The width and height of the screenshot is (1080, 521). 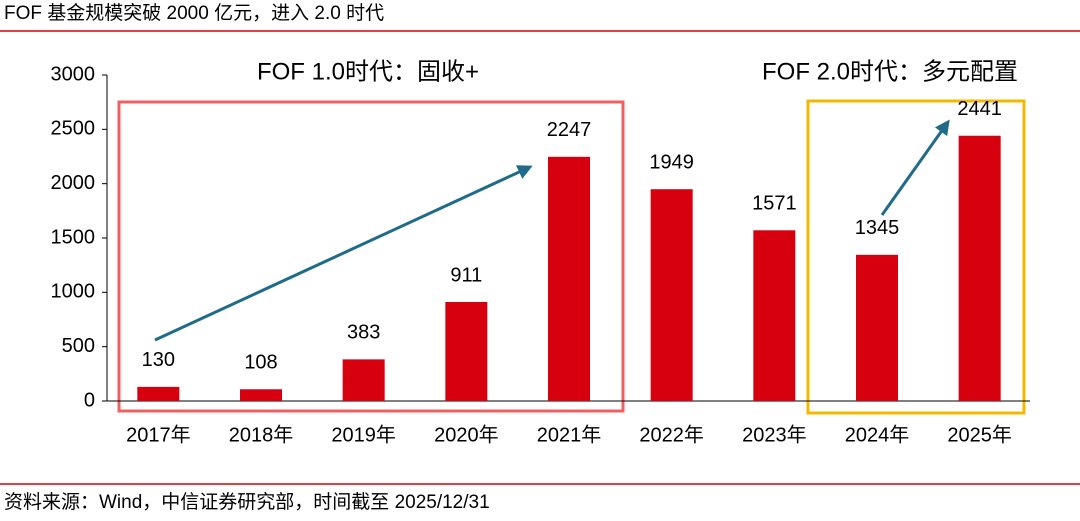 I want to click on x-tick-label: 2017年, so click(x=158, y=434).